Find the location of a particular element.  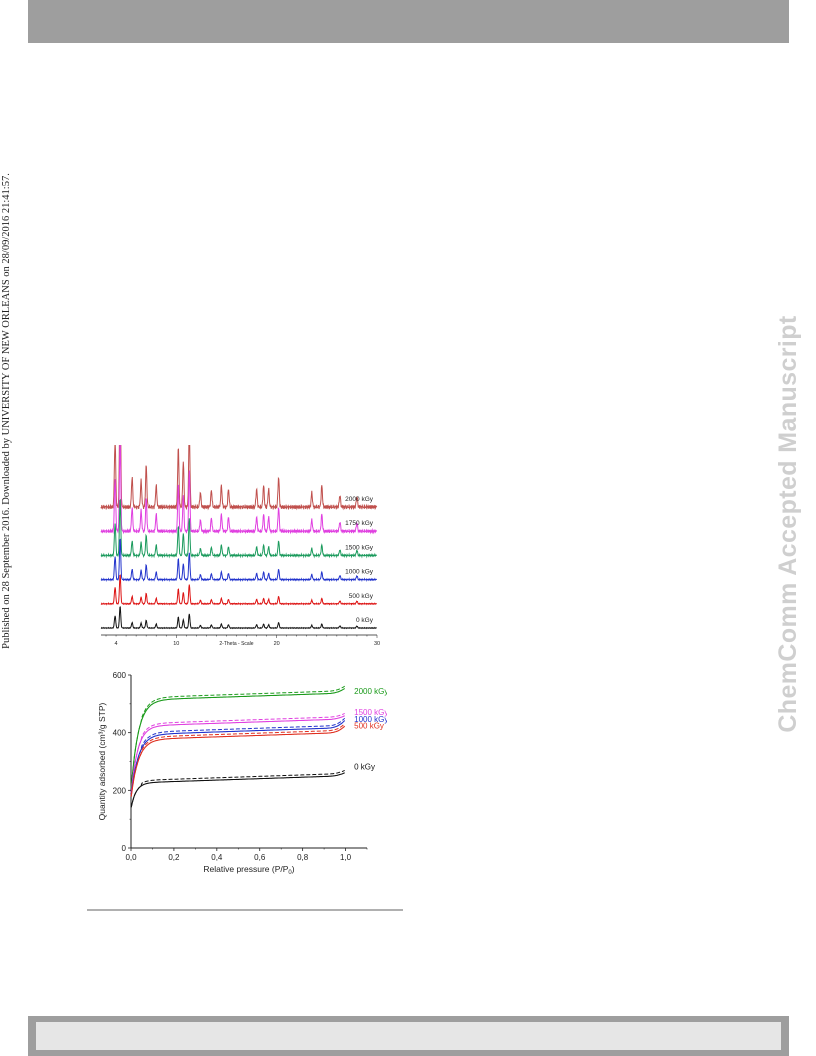

iso-x-tick-label: 0,2 is located at coordinates (174, 857).